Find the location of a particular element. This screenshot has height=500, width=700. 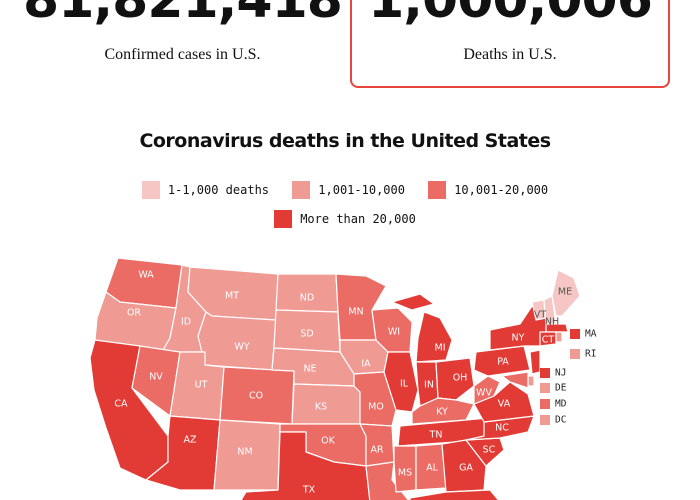

label-CO: CO is located at coordinates (256, 396).